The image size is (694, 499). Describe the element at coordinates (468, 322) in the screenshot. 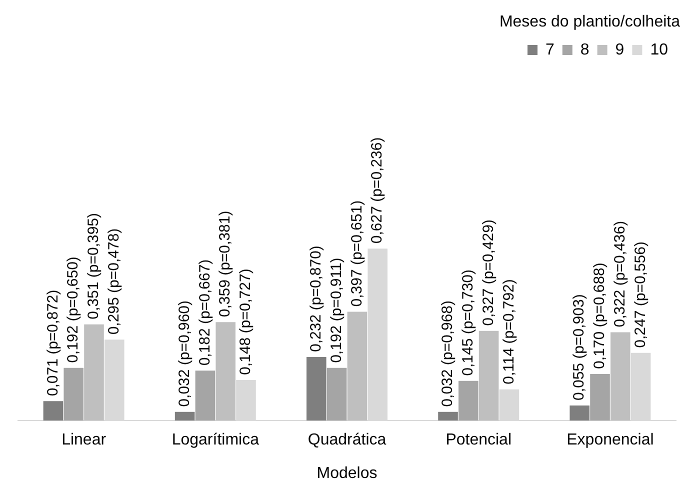

I see `data-label: 0,145 (p=0,730)` at that location.